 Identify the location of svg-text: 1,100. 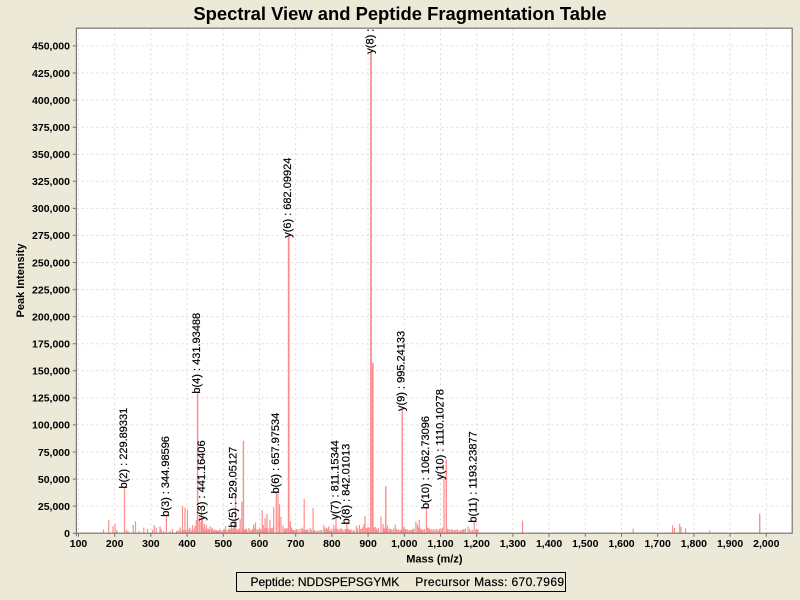
(440, 544).